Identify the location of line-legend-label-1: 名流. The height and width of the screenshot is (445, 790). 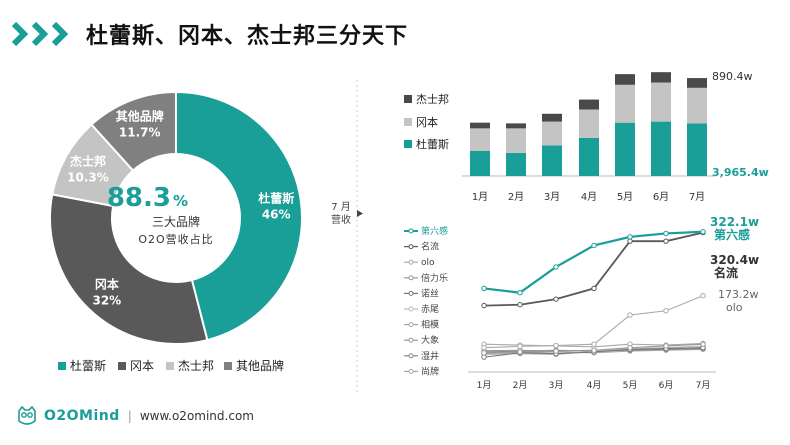
(430, 247).